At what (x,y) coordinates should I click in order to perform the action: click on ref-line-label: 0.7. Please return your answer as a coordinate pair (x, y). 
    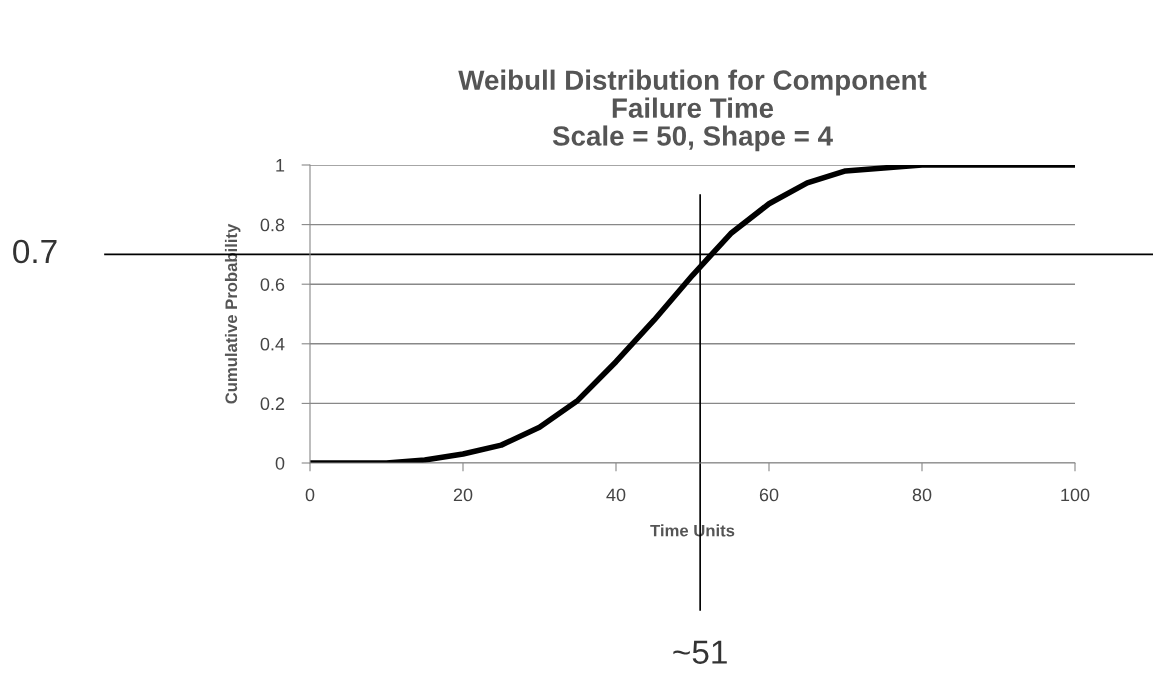
    Looking at the image, I should click on (35, 251).